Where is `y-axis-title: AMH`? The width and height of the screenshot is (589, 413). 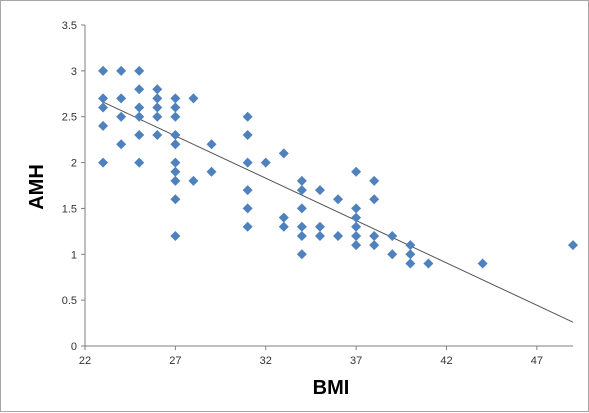
y-axis-title: AMH is located at coordinates (37, 187).